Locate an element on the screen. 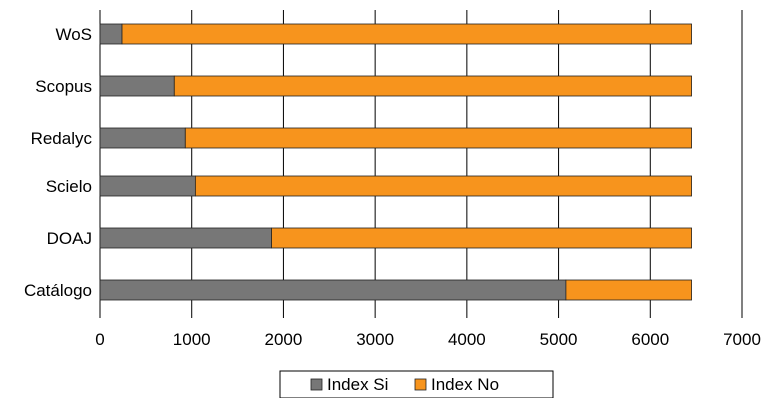  category-label: DOAJ is located at coordinates (69, 238).